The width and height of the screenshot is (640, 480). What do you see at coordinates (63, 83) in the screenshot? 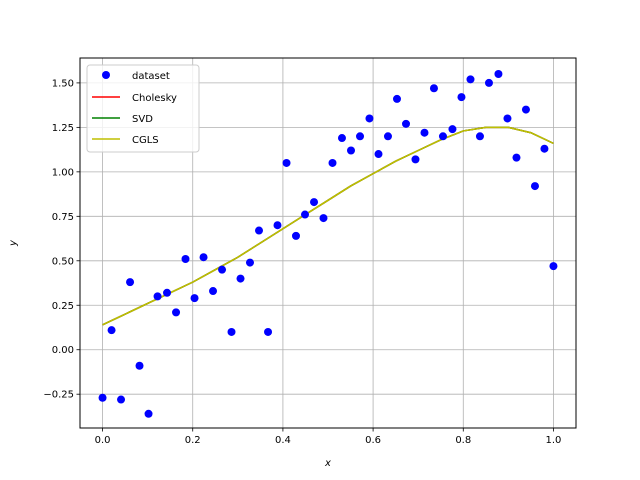
I see `y-tick-label: 1.50` at bounding box center [63, 83].